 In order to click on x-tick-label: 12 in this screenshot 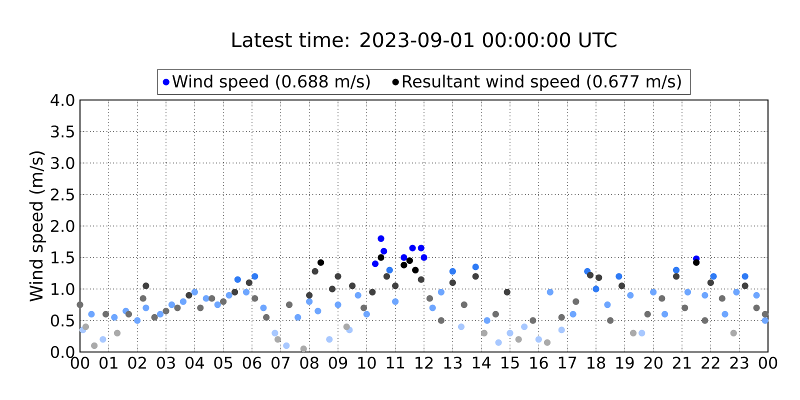, I will do `click(424, 362)`.